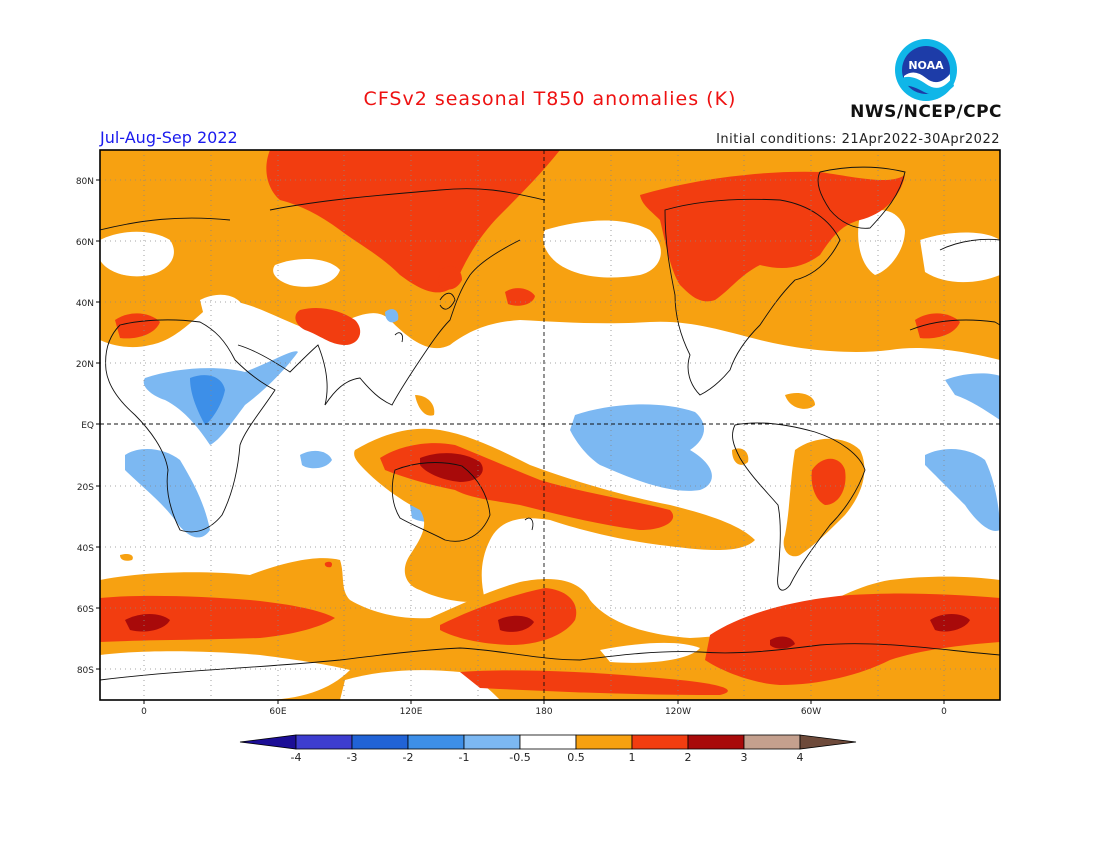 This screenshot has width=1100, height=850. What do you see at coordinates (277, 712) in the screenshot?
I see `lon-label: 60E` at bounding box center [277, 712].